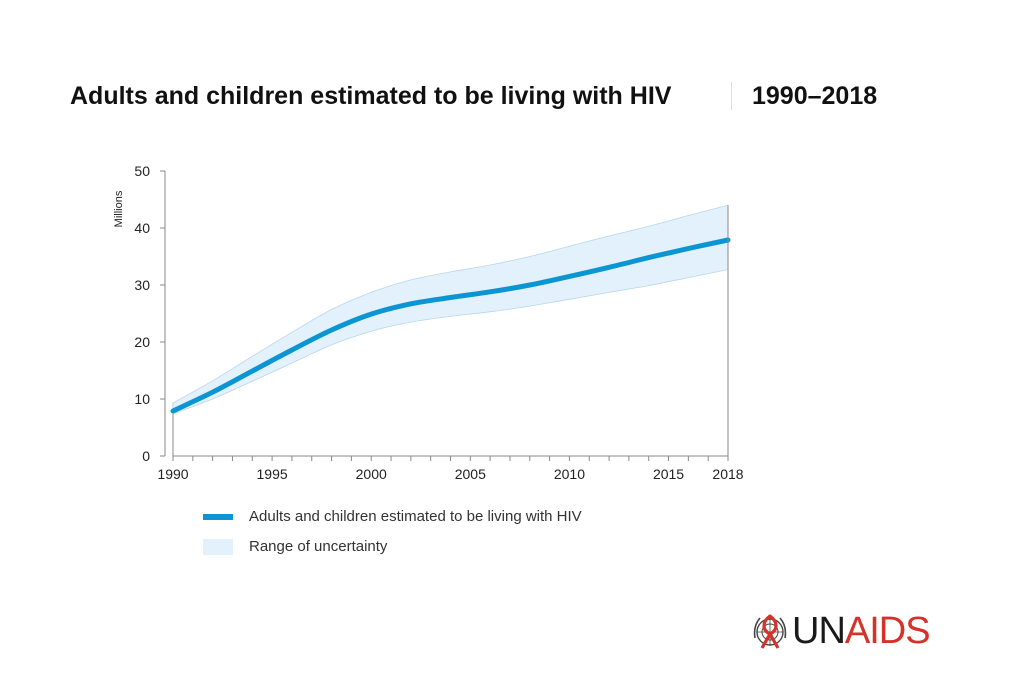  What do you see at coordinates (731, 96) in the screenshot?
I see `title-divider` at bounding box center [731, 96].